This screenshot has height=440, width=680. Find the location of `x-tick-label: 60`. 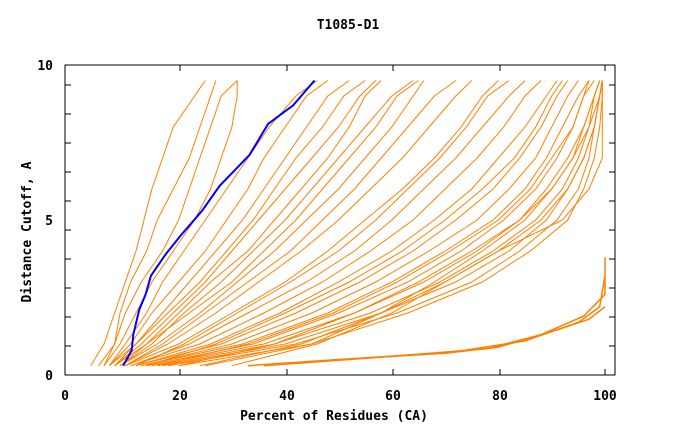

x-tick-label: 60 is located at coordinates (393, 396).